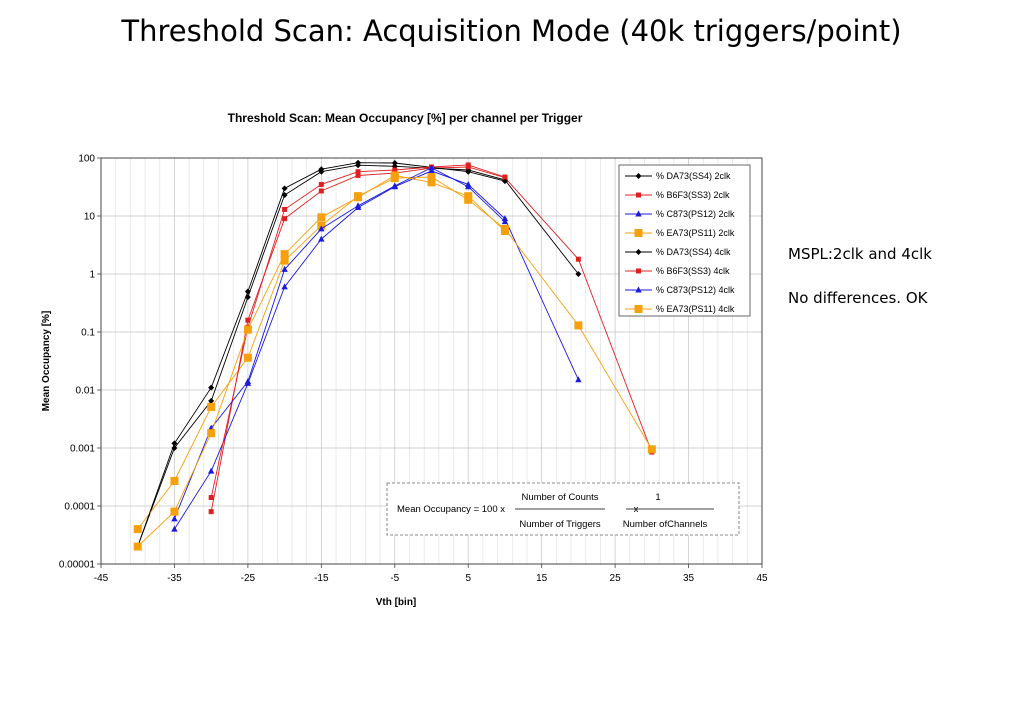 The height and width of the screenshot is (708, 1023). I want to click on note-no-differences: No differences. OK, so click(858, 298).